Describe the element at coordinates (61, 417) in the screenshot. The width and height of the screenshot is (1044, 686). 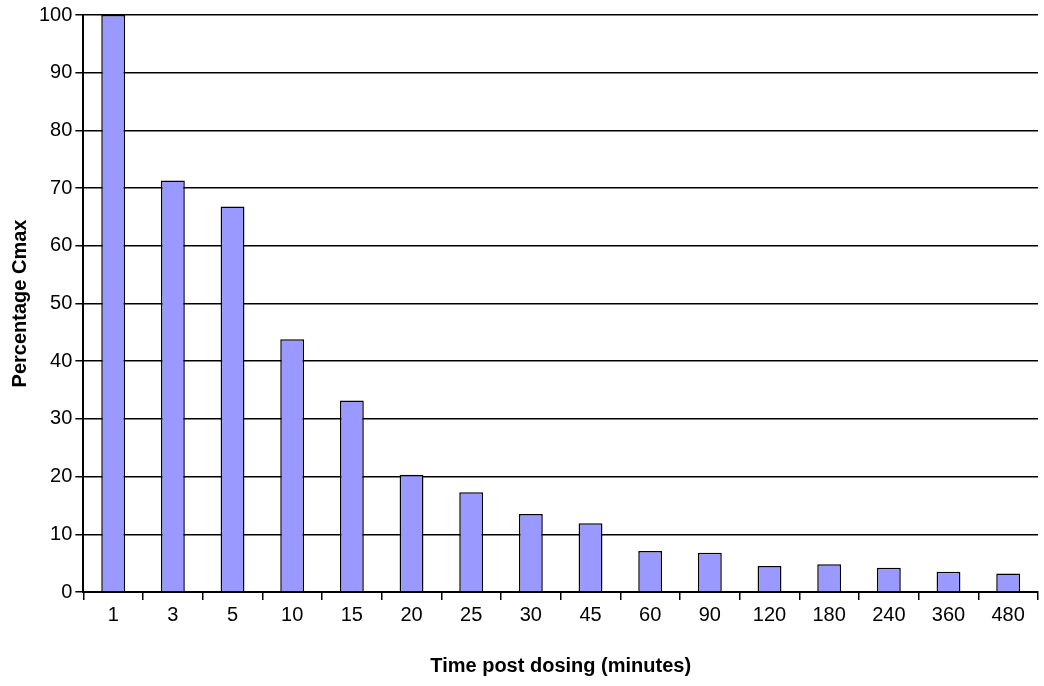
I see `y-tick-label: 30` at that location.